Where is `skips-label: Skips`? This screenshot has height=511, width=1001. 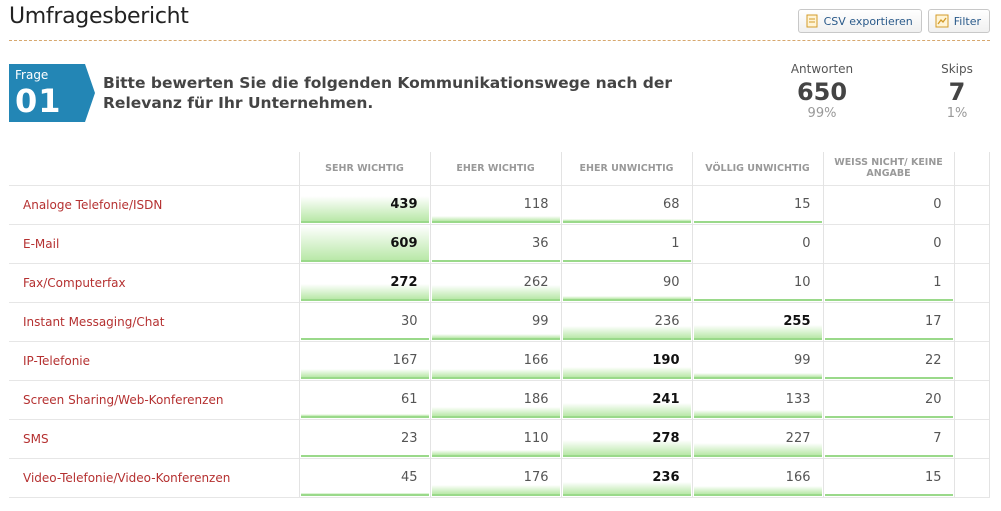 skips-label: Skips is located at coordinates (957, 69).